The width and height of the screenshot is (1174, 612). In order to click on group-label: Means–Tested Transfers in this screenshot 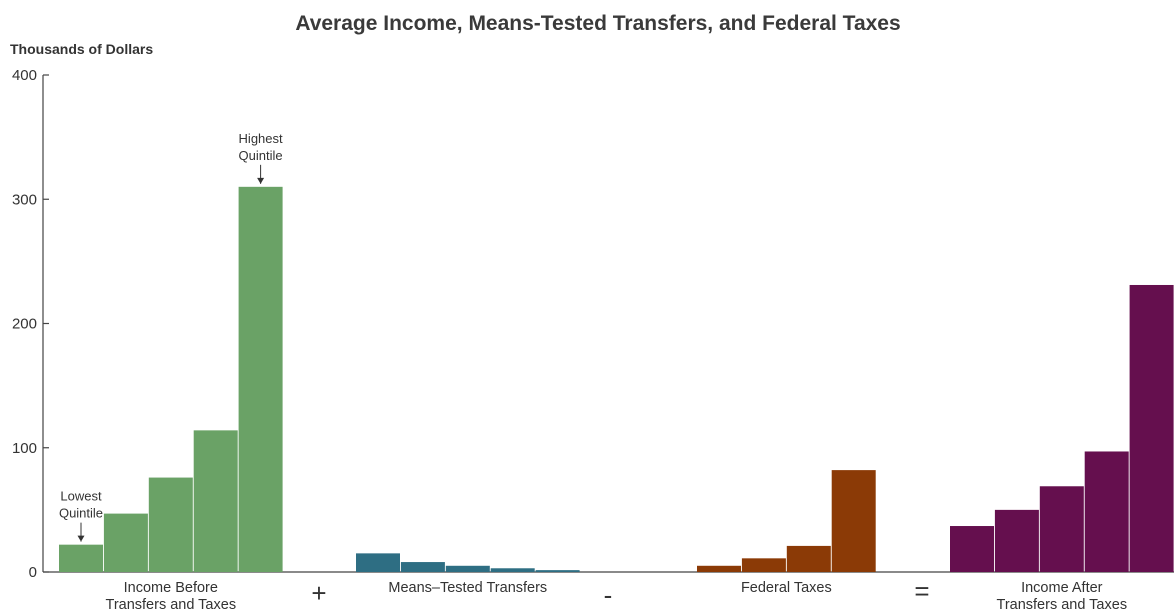, I will do `click(467, 588)`.